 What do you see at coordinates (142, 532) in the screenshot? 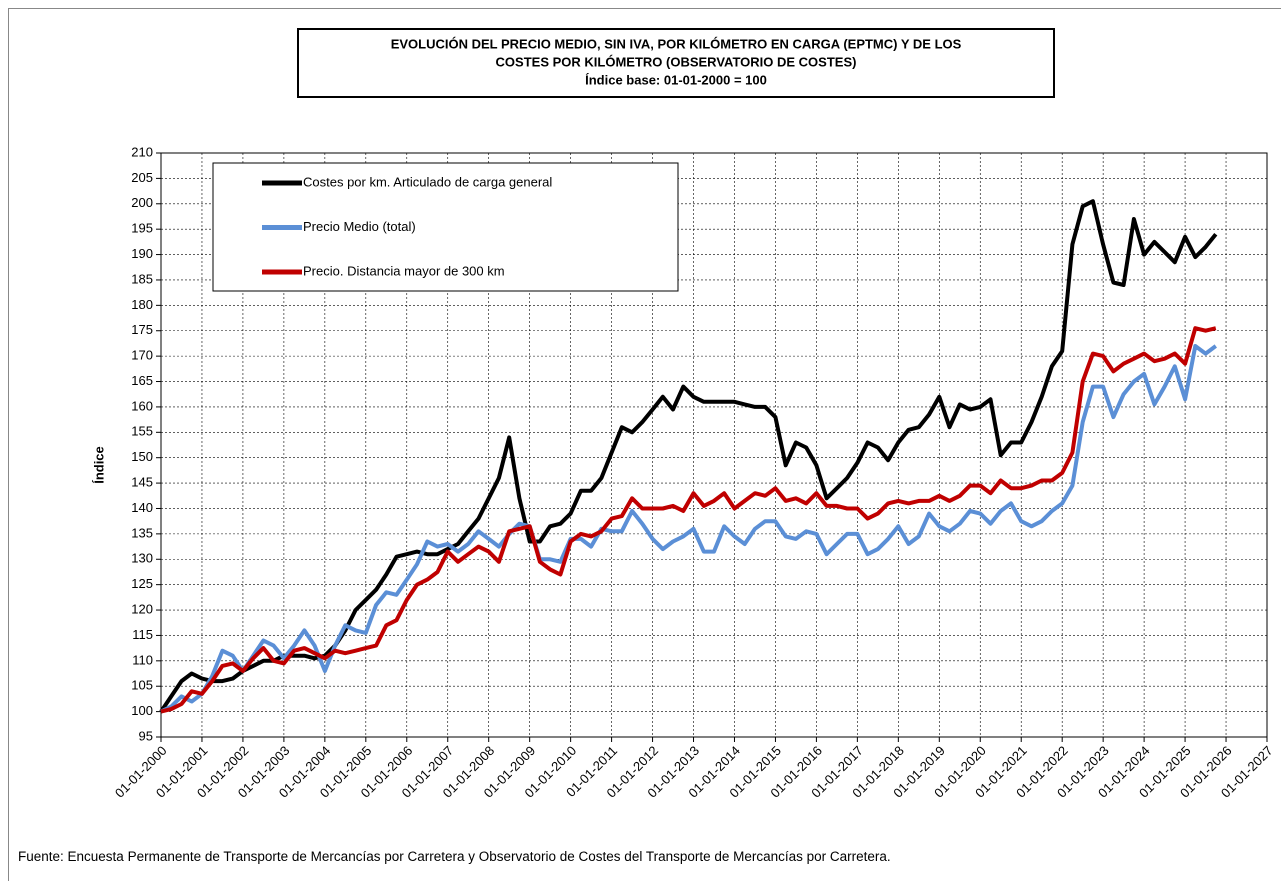
I see `y-tick-label: 135` at bounding box center [142, 532].